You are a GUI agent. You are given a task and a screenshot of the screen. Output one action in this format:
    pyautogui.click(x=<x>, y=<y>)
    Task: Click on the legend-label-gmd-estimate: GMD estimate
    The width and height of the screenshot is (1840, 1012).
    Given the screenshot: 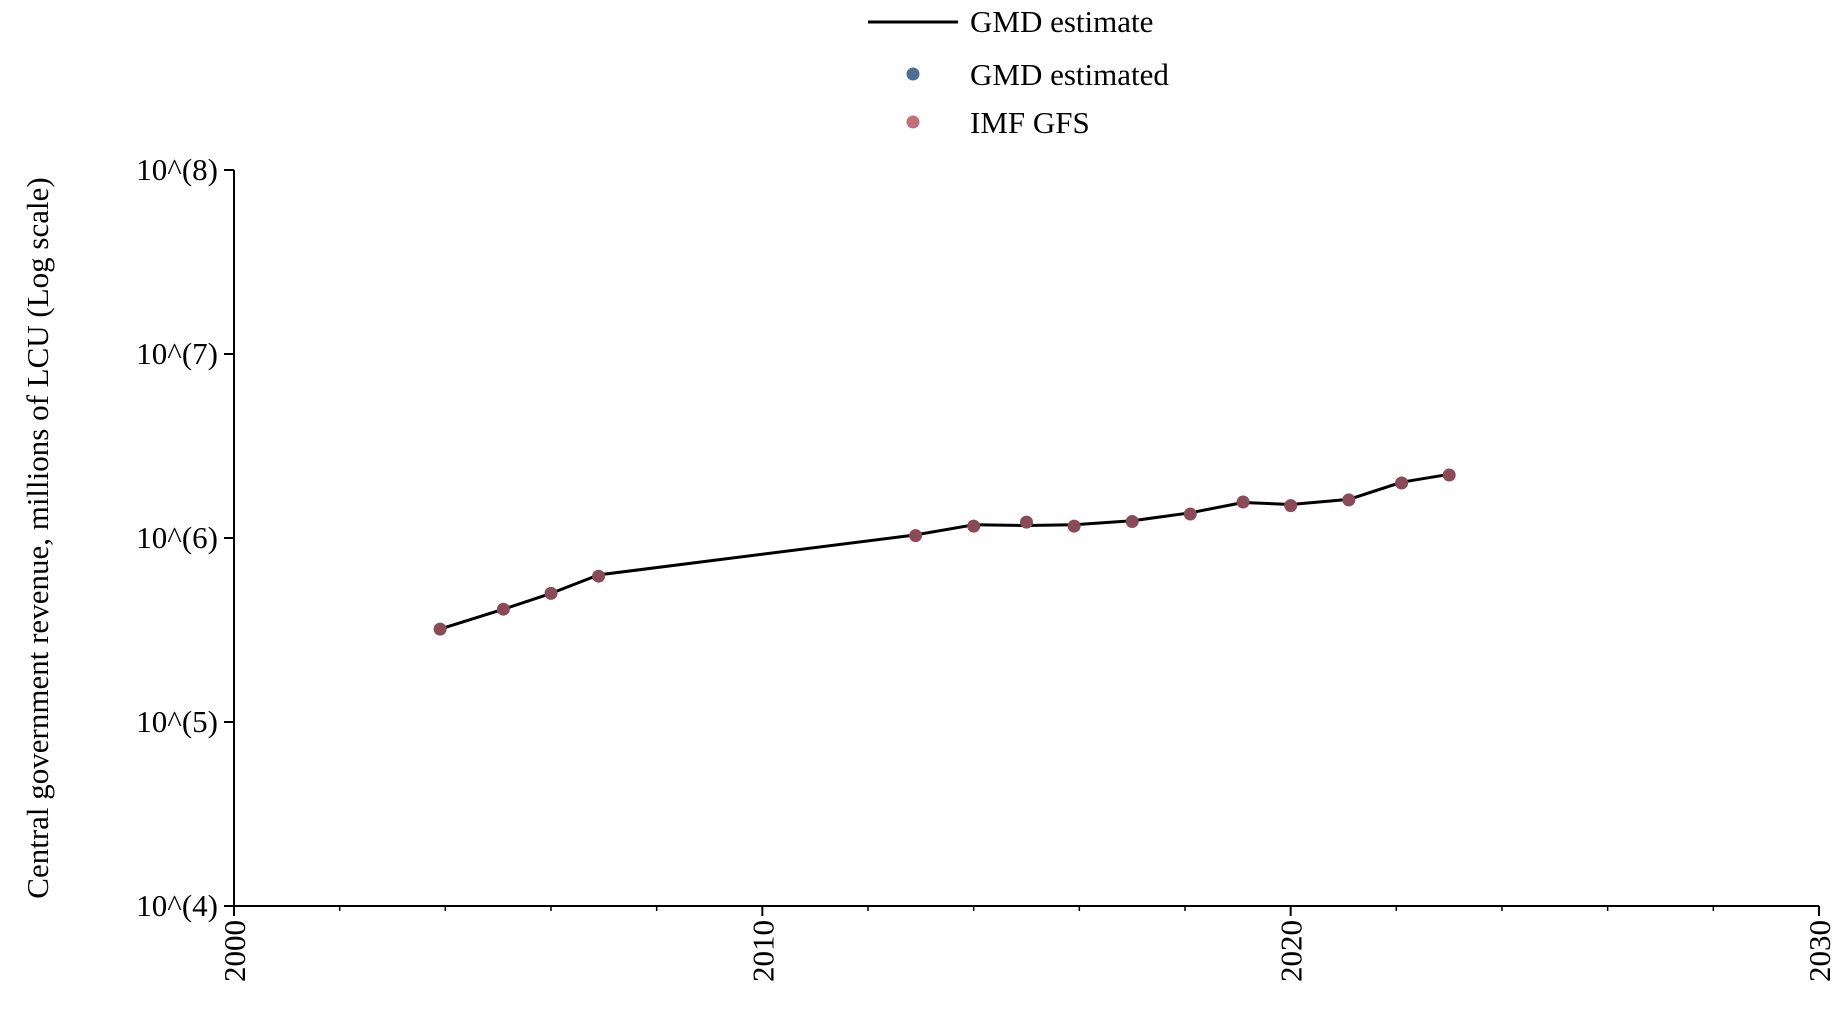 What is the action you would take?
    pyautogui.click(x=1061, y=21)
    